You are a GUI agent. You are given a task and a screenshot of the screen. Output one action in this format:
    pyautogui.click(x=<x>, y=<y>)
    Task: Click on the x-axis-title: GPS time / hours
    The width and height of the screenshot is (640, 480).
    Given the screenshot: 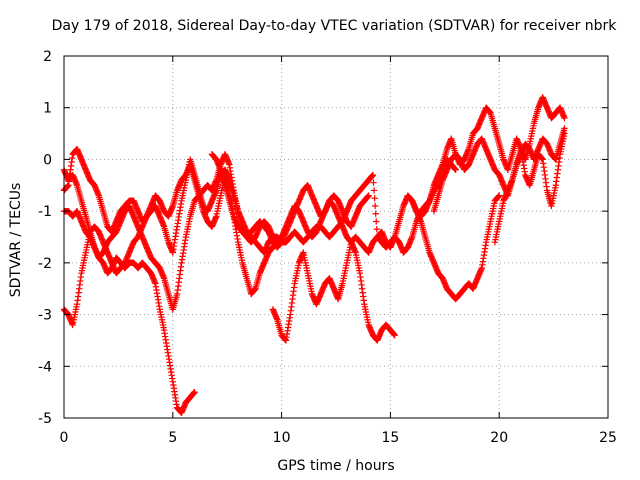 What is the action you would take?
    pyautogui.click(x=335, y=466)
    